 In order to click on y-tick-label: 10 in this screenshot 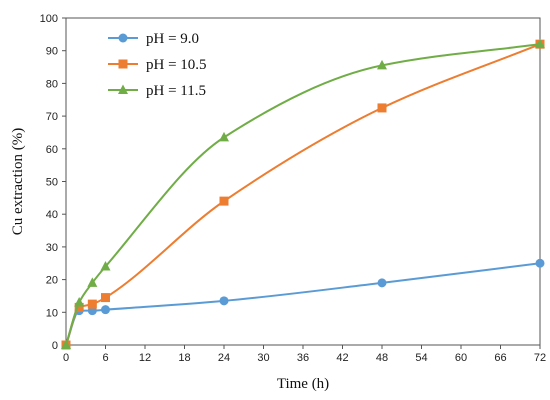, I will do `click(52, 313)`.